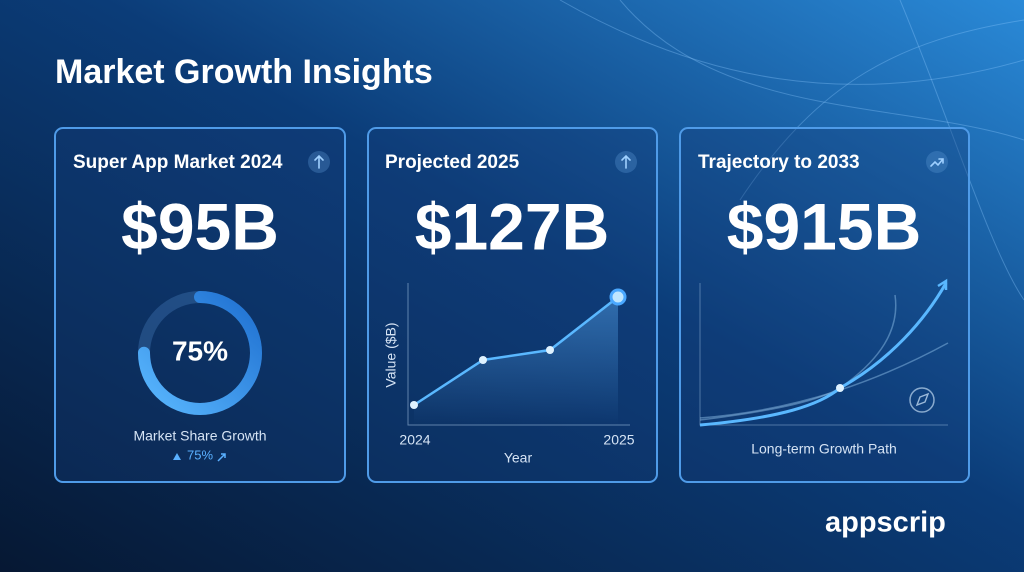 Image resolution: width=1024 pixels, height=577 pixels. Describe the element at coordinates (452, 162) in the screenshot. I see `card-title: Projected 2025` at that location.